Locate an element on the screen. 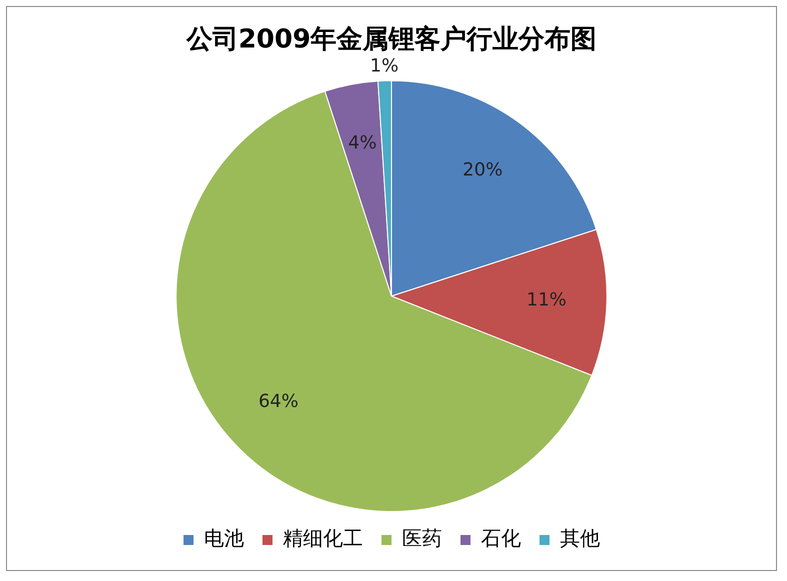 This screenshot has width=787, height=581. legend-label: 电池 is located at coordinates (224, 538).